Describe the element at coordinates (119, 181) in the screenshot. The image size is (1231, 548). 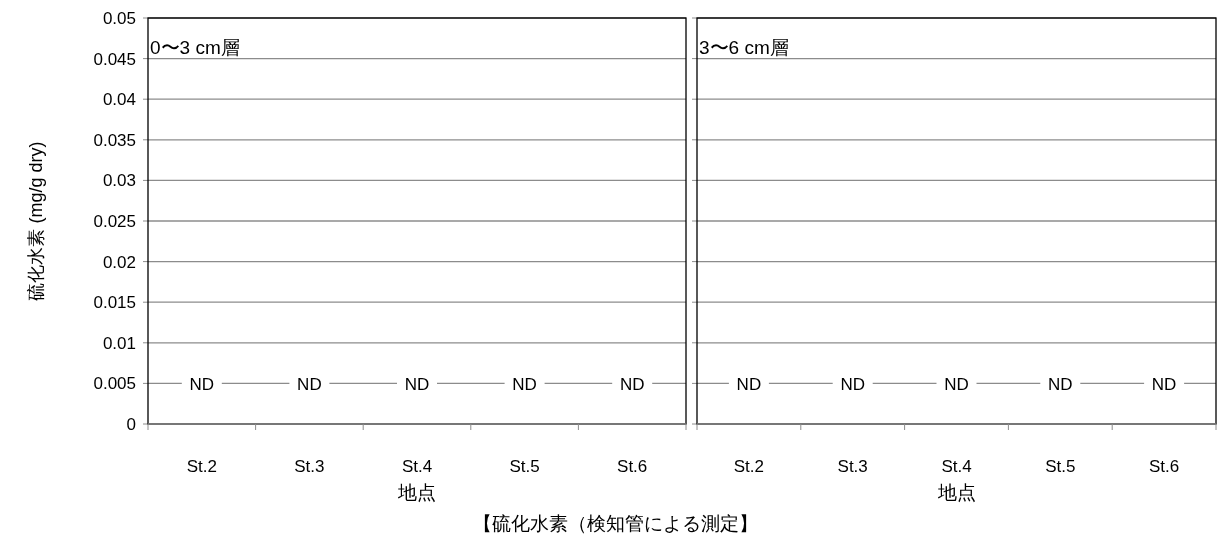
I see `y-tick-label: 0.03` at that location.